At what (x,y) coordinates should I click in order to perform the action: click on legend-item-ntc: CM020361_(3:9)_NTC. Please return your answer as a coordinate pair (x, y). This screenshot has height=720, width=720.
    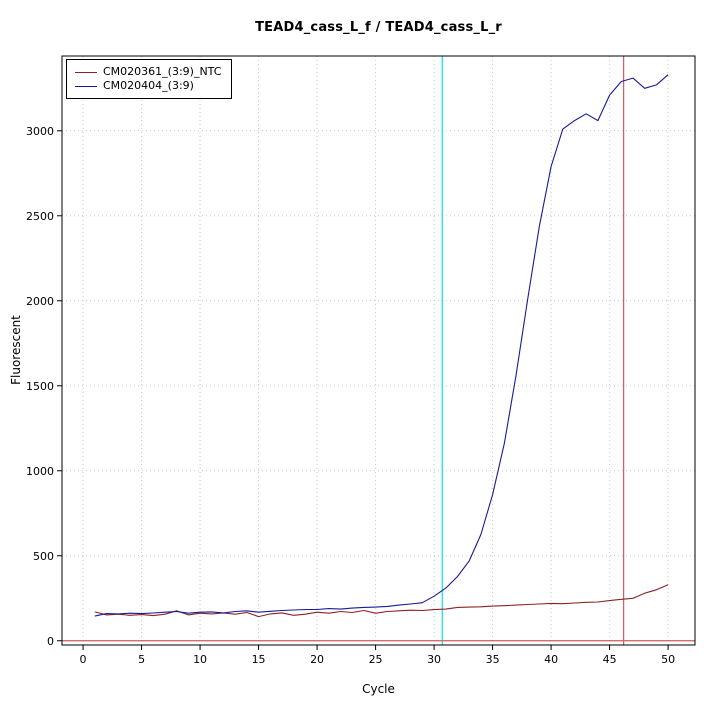
    Looking at the image, I should click on (148, 72).